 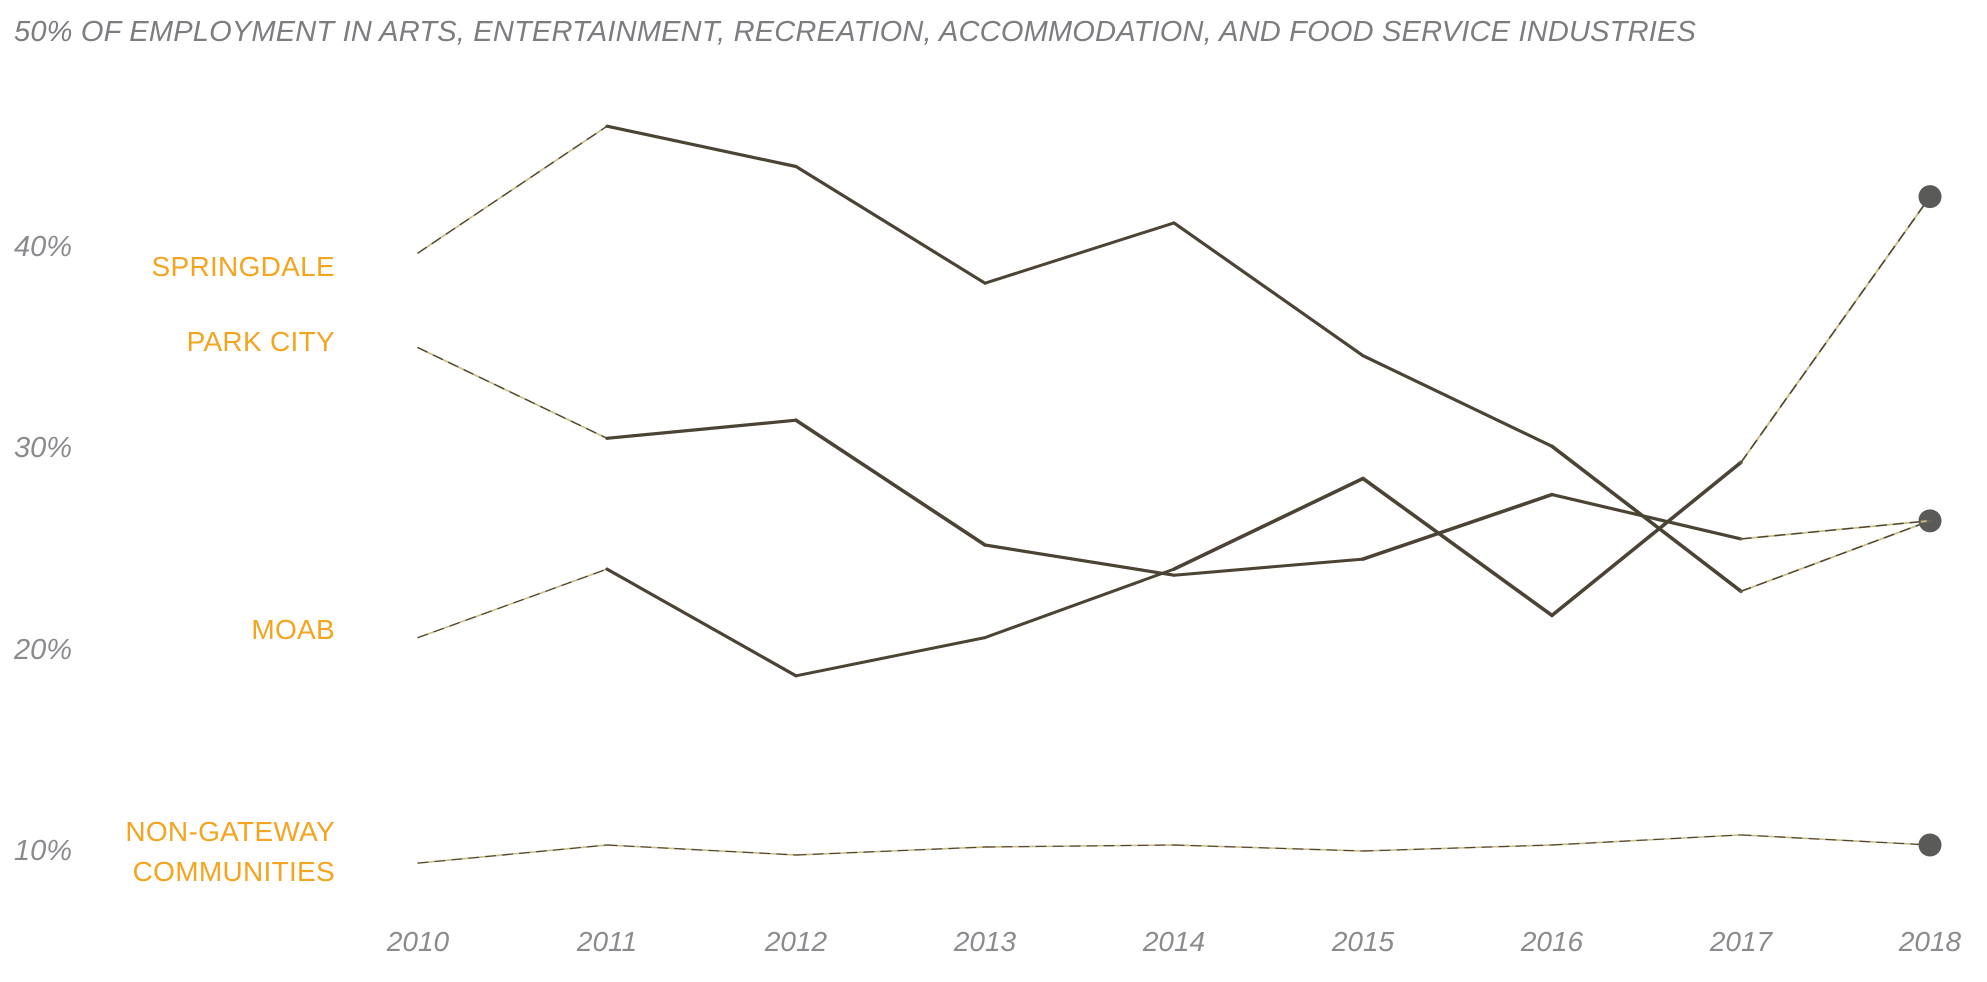 I want to click on x-axis-label-2017: 2017, so click(x=1741, y=941).